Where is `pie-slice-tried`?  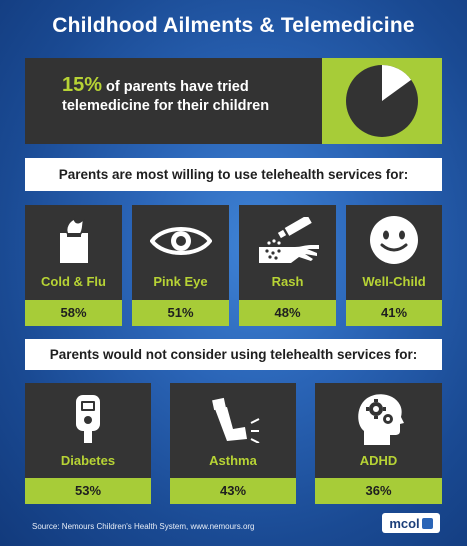
pie-slice-tried is located at coordinates (397, 83).